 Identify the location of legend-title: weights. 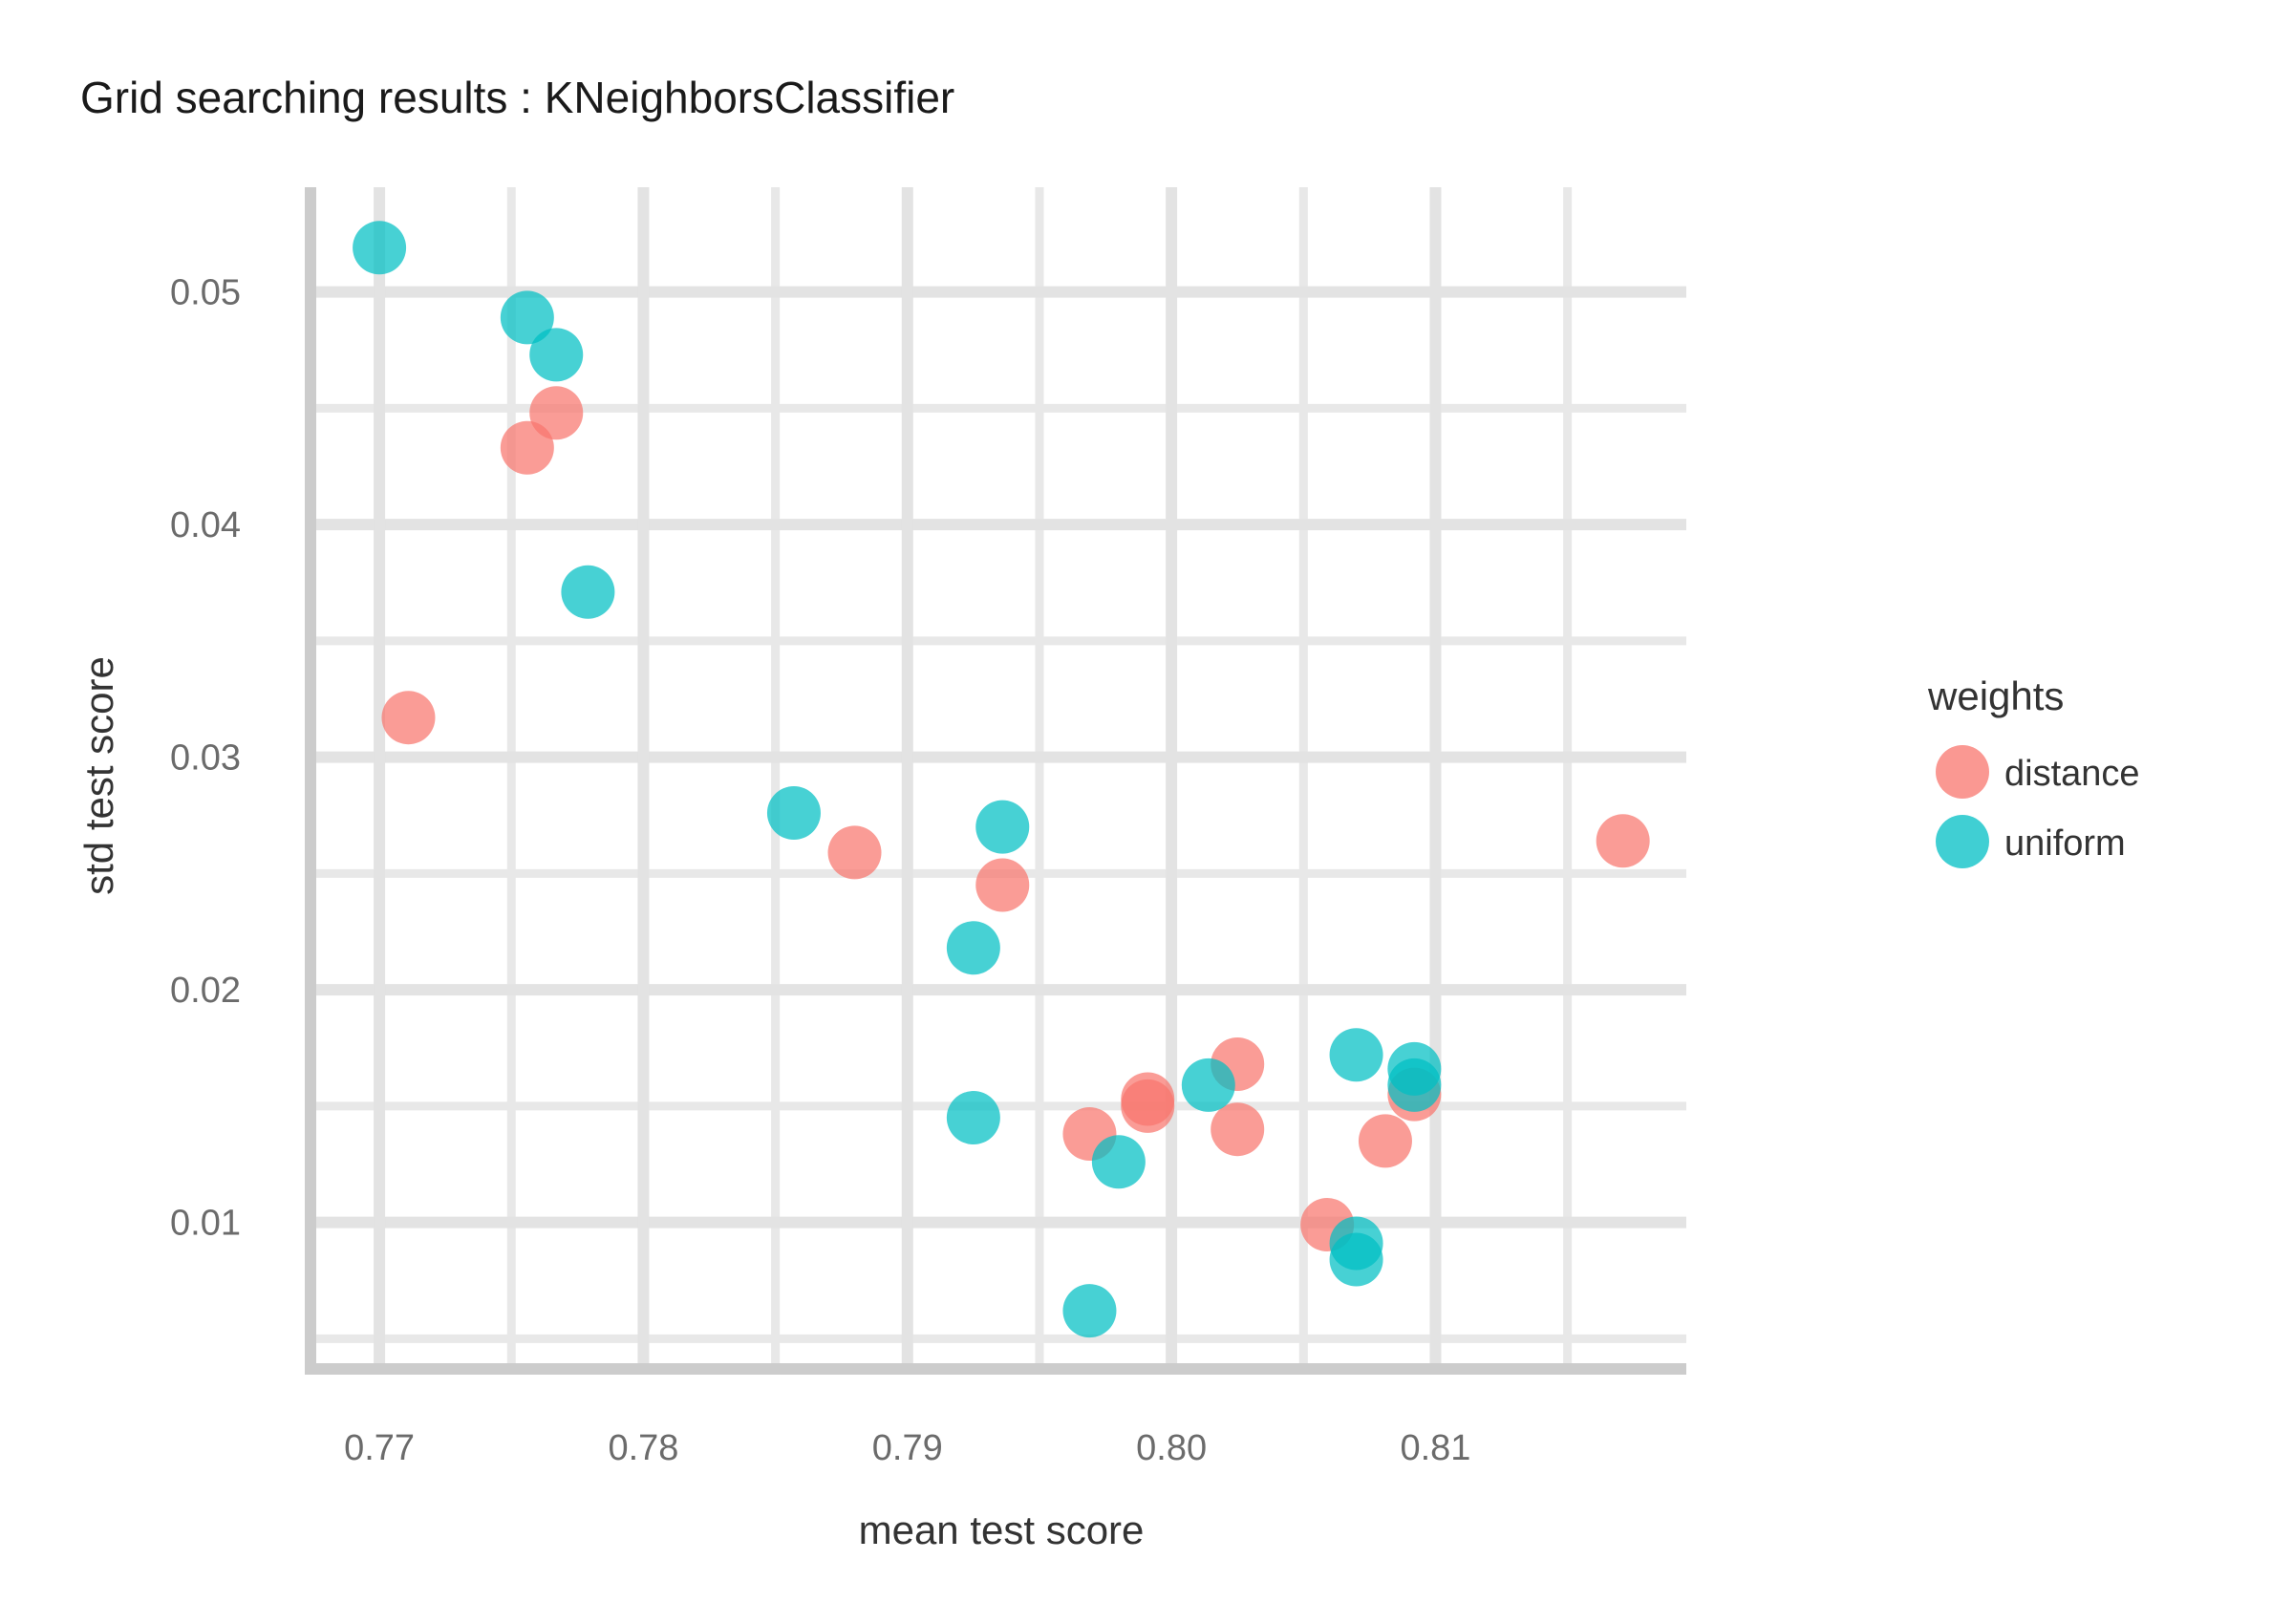
(1996, 696).